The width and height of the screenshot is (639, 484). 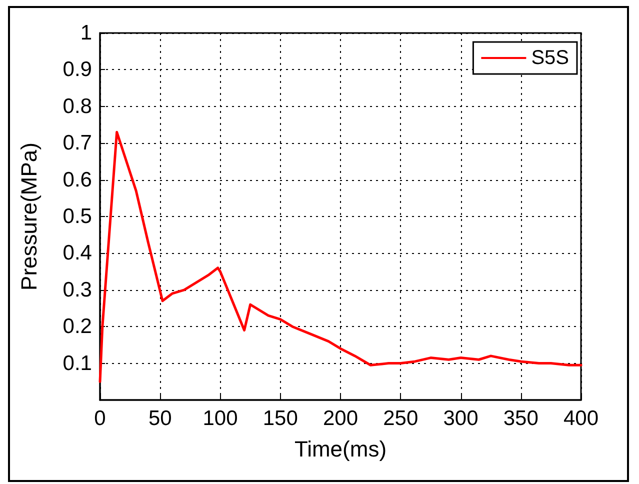 What do you see at coordinates (460, 418) in the screenshot?
I see `x-tick-label: 300` at bounding box center [460, 418].